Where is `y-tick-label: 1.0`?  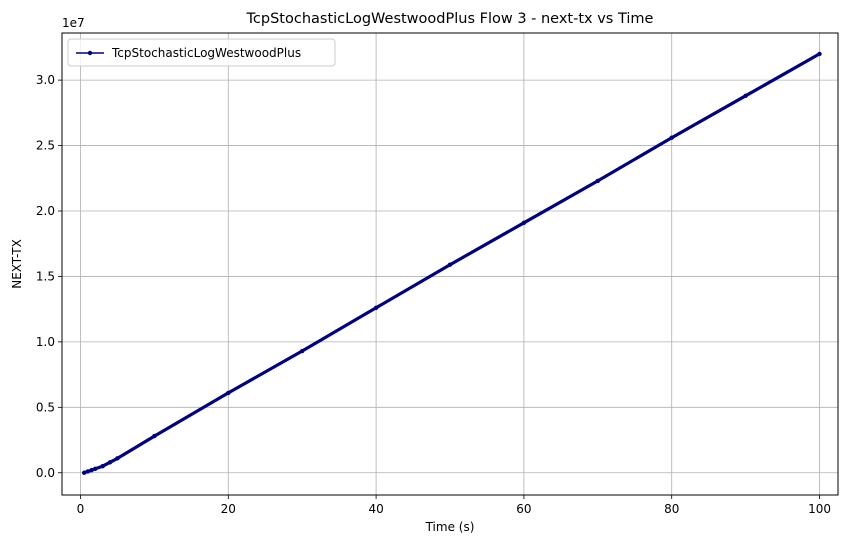 y-tick-label: 1.0 is located at coordinates (45, 342).